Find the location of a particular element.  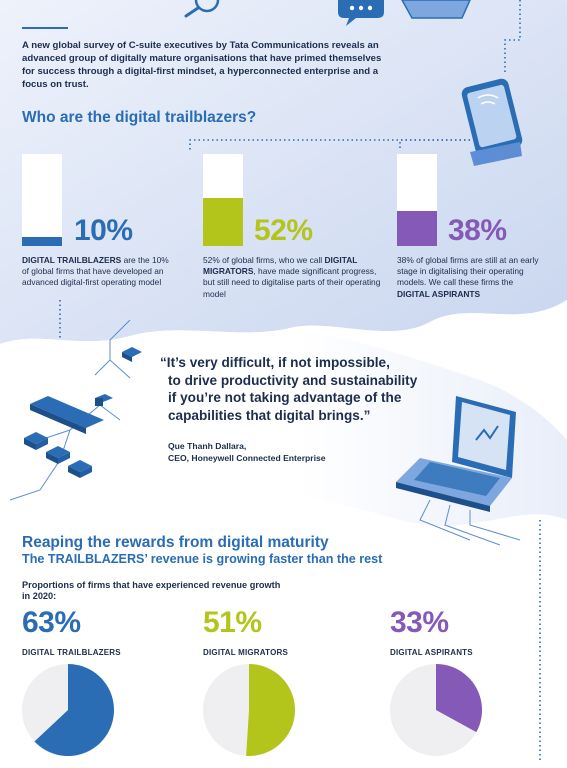

quote-author-role: CEO, Honeywell Connected Enterprise is located at coordinates (247, 458).